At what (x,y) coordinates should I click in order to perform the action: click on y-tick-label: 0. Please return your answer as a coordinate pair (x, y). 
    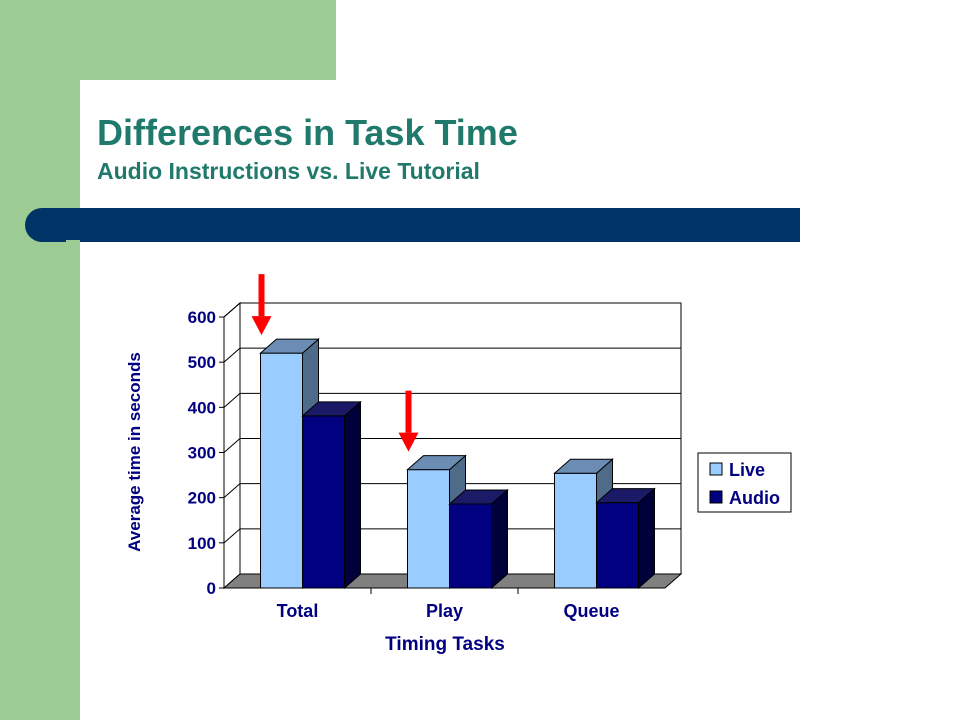
    Looking at the image, I should click on (211, 588).